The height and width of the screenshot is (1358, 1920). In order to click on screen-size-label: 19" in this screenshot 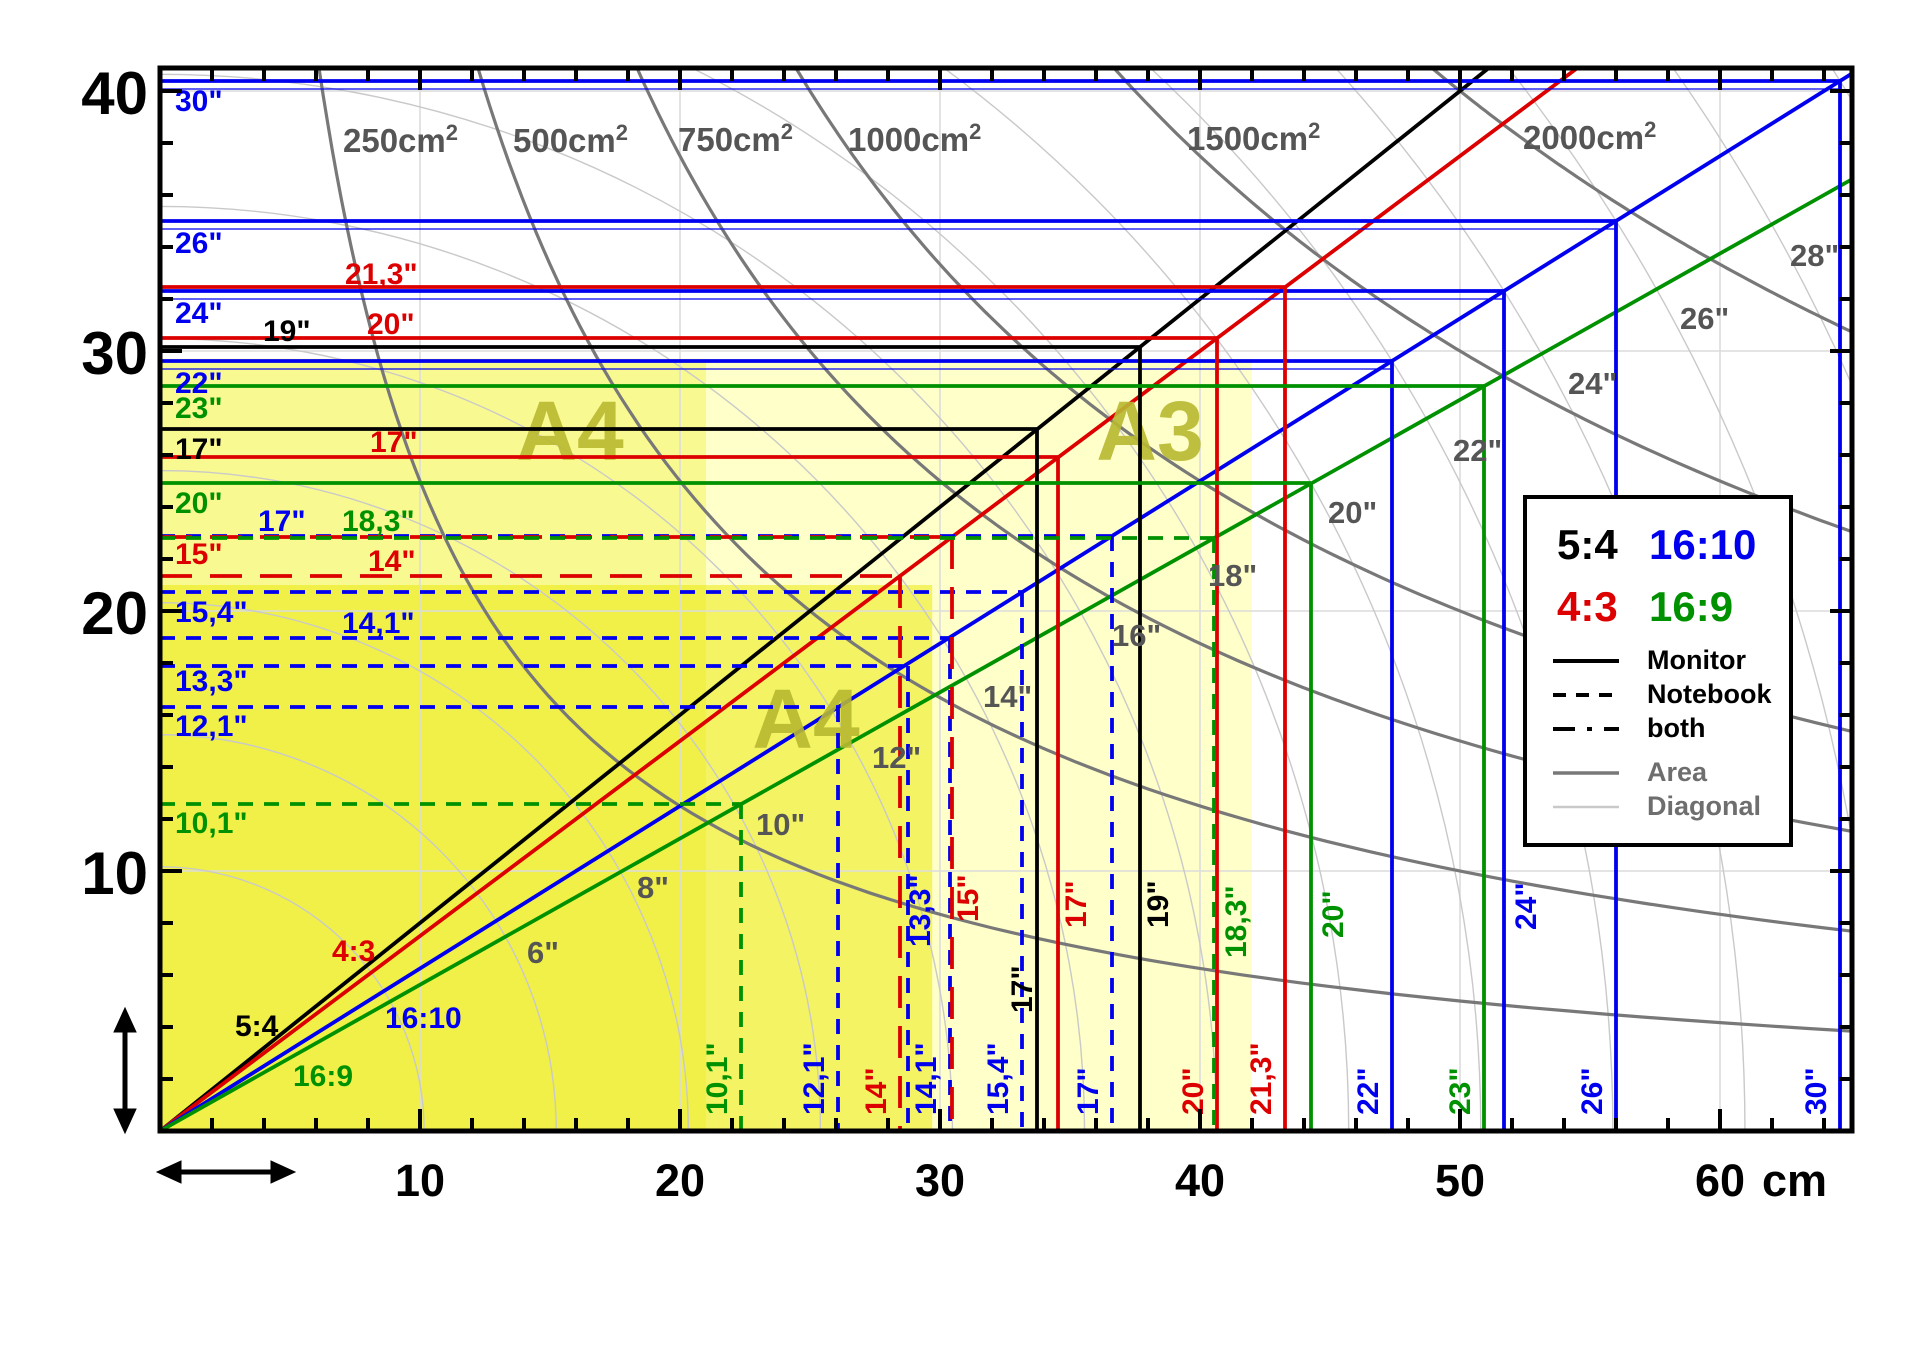, I will do `click(287, 331)`.